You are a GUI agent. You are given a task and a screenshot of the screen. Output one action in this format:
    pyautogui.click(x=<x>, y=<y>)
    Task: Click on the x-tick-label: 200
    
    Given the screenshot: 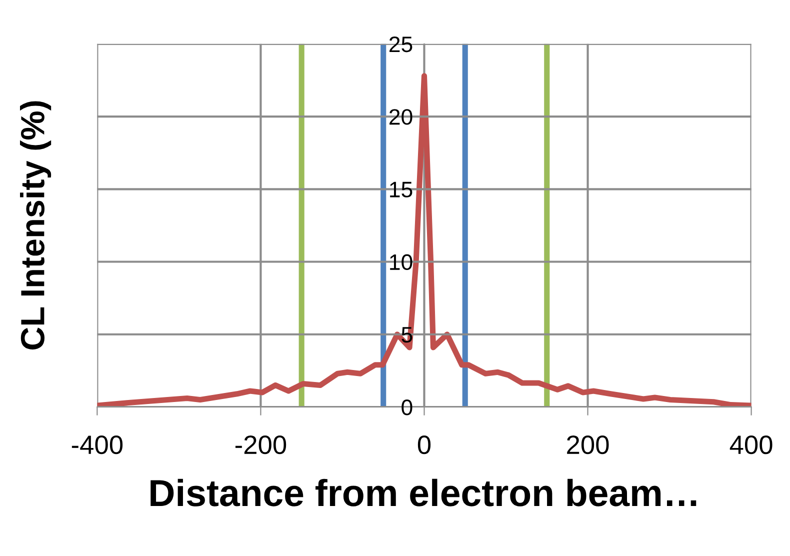 What is the action you would take?
    pyautogui.click(x=588, y=444)
    